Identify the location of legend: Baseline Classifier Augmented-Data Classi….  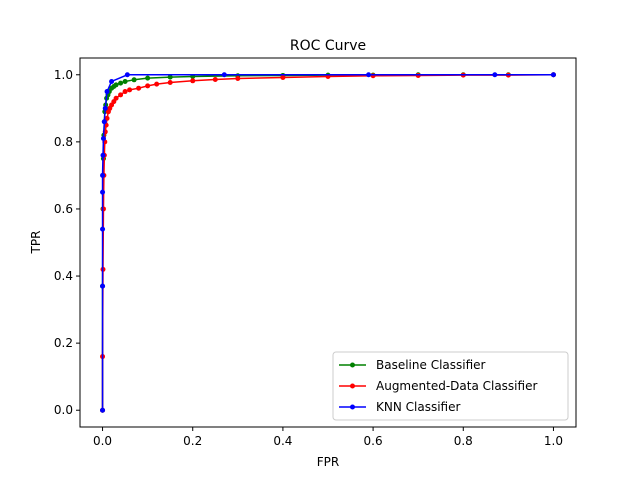
(450, 386).